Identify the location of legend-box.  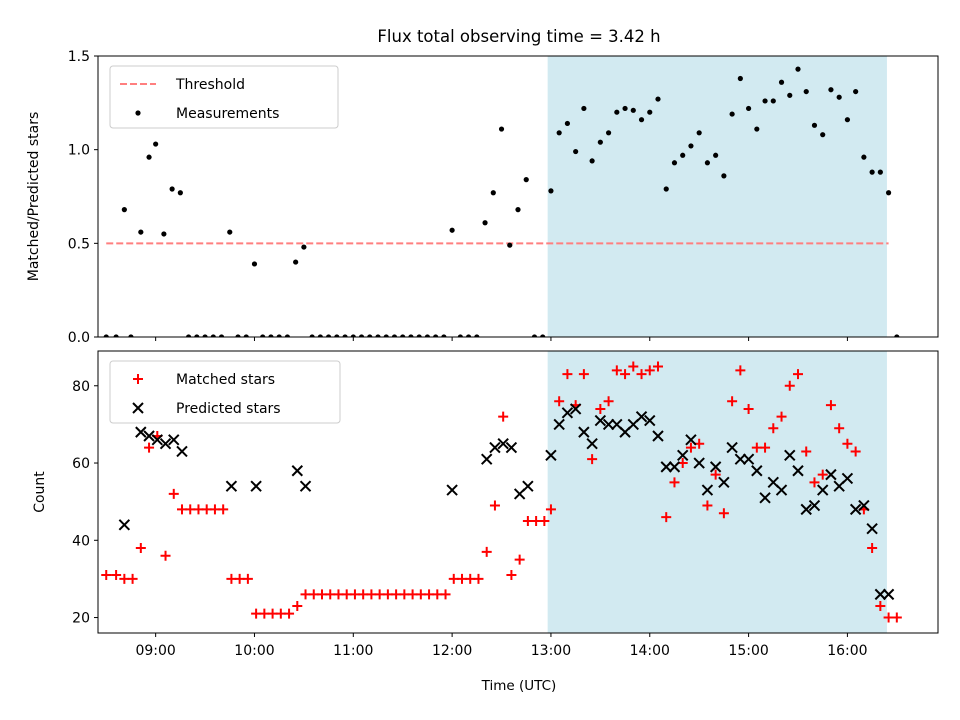
(224, 97).